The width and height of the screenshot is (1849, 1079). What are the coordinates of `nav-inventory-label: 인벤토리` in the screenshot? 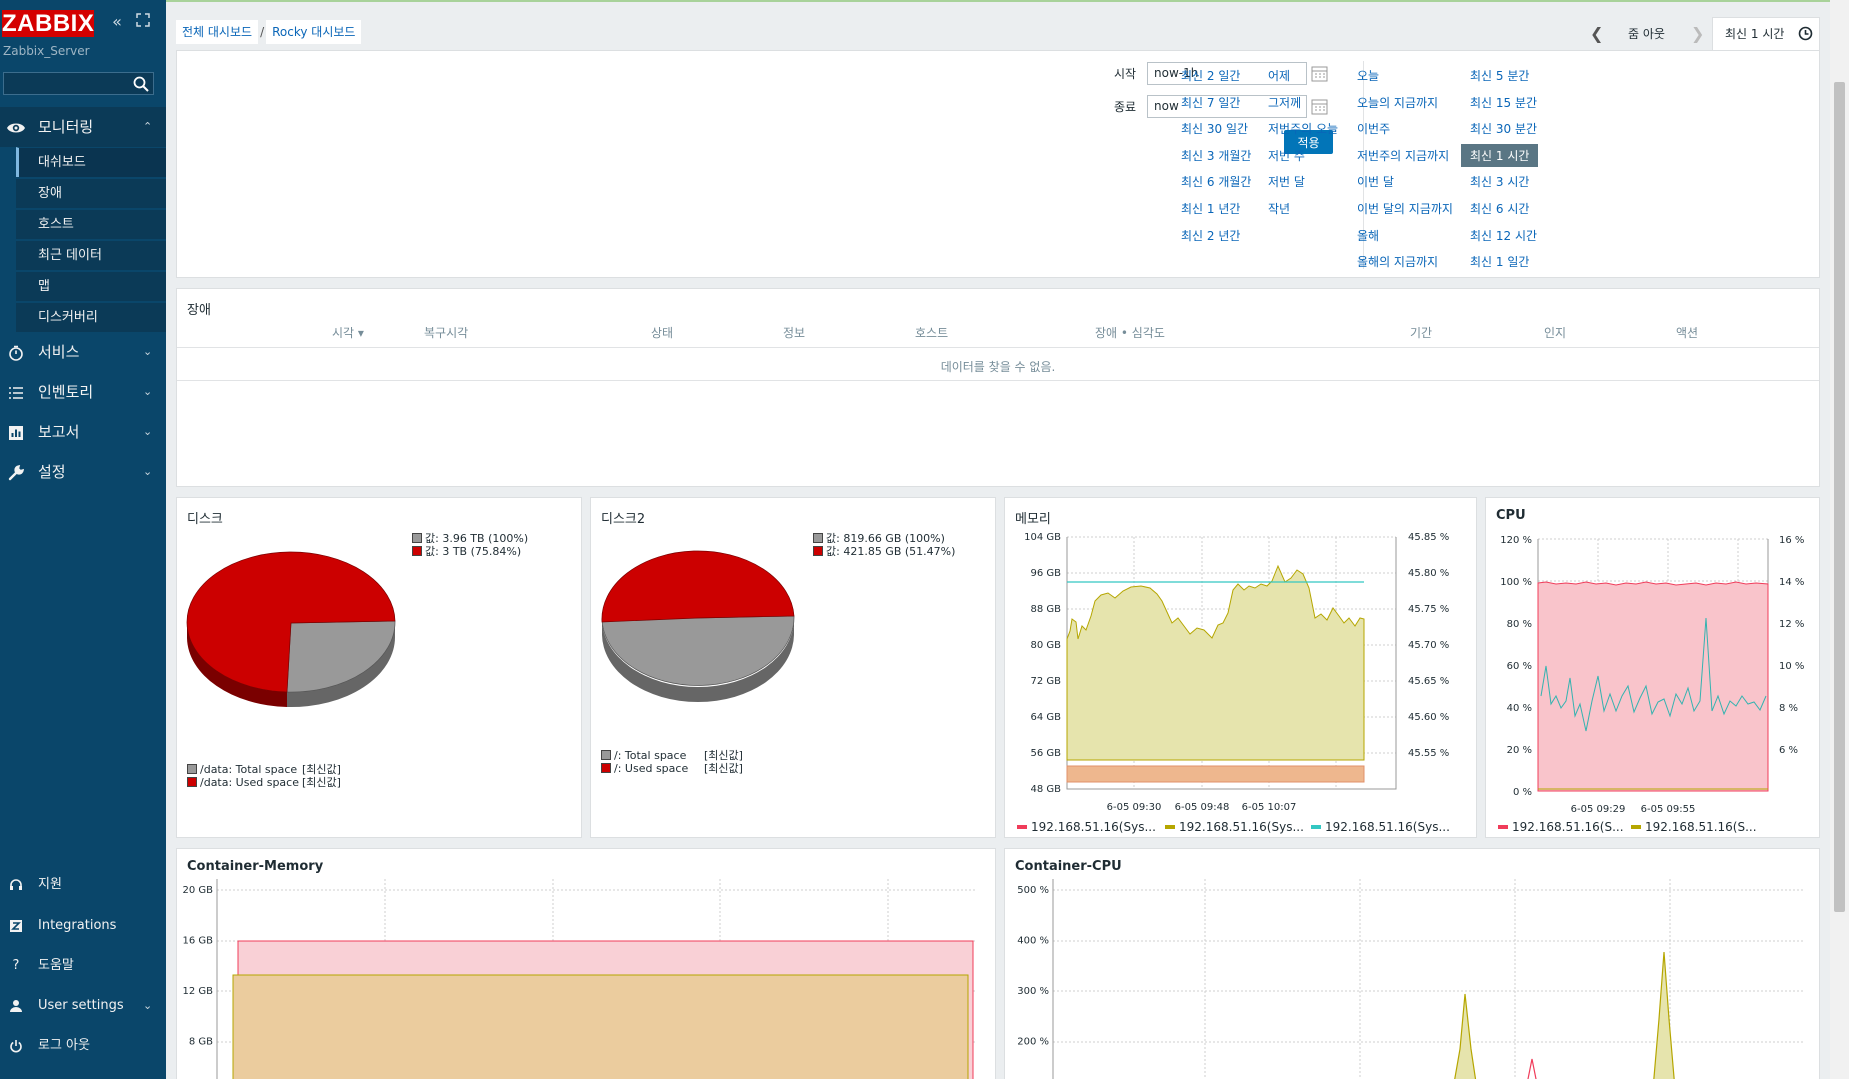 It's located at (66, 392).